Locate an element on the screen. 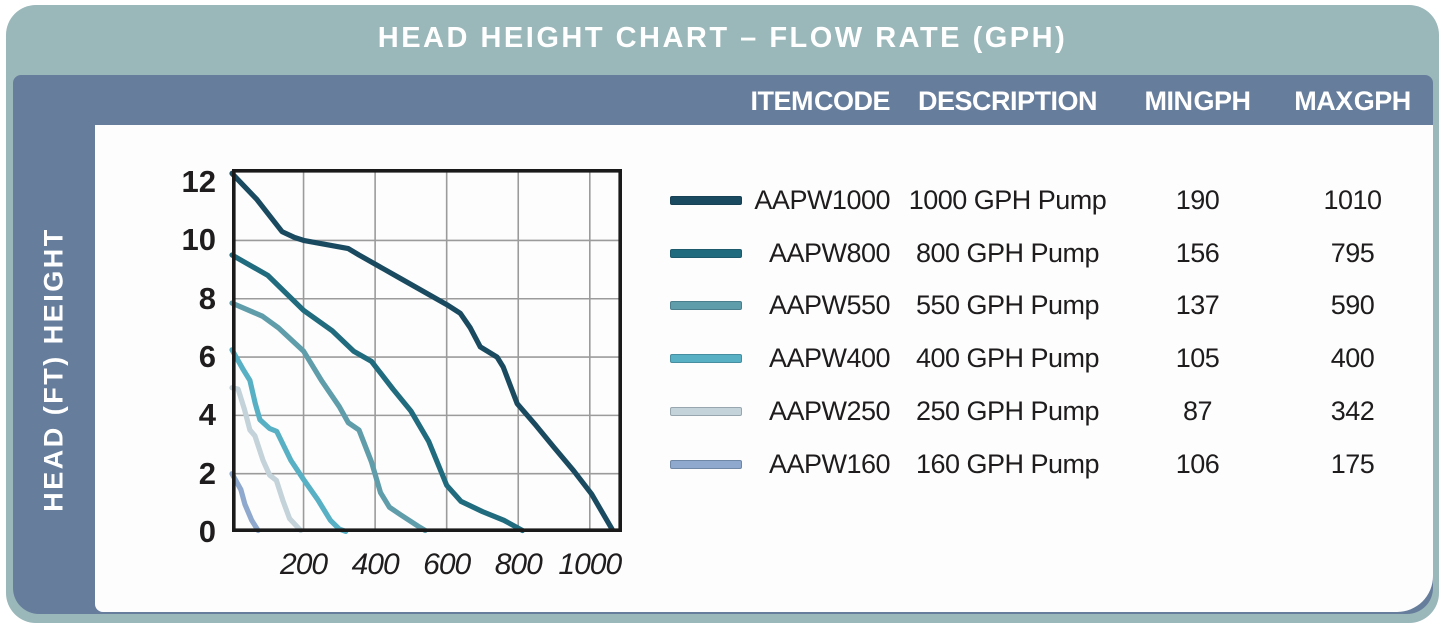  item-code: AAPW250 is located at coordinates (829, 411).